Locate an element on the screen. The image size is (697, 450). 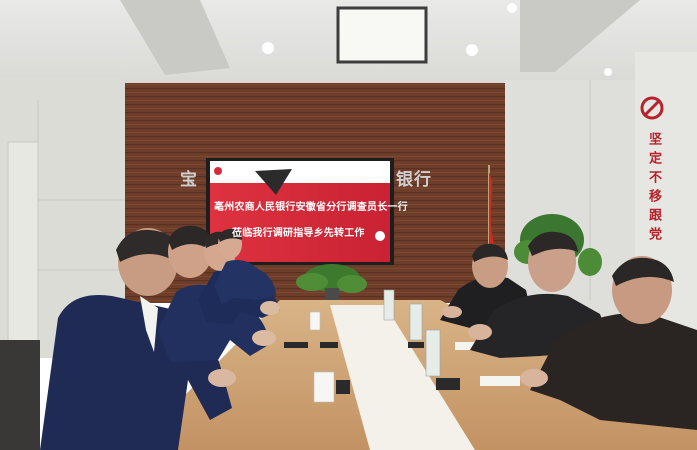
screen-emblem-icon is located at coordinates (380, 236).